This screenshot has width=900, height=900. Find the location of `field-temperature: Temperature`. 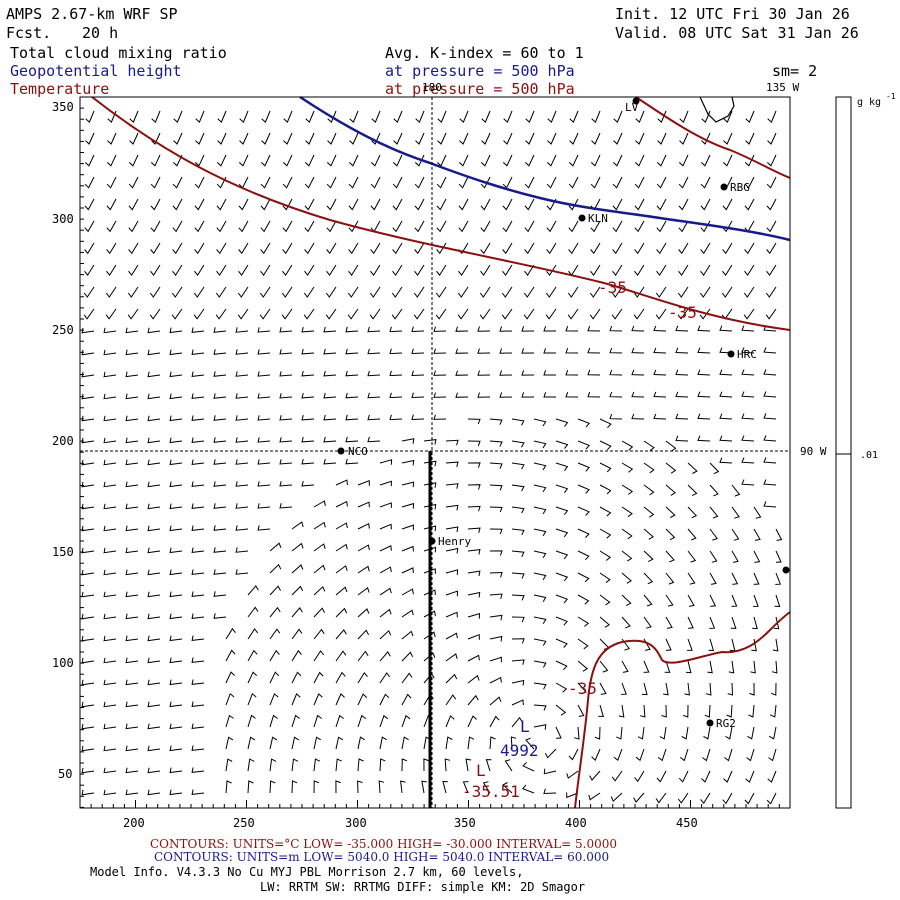

field-temperature: Temperature is located at coordinates (60, 89).